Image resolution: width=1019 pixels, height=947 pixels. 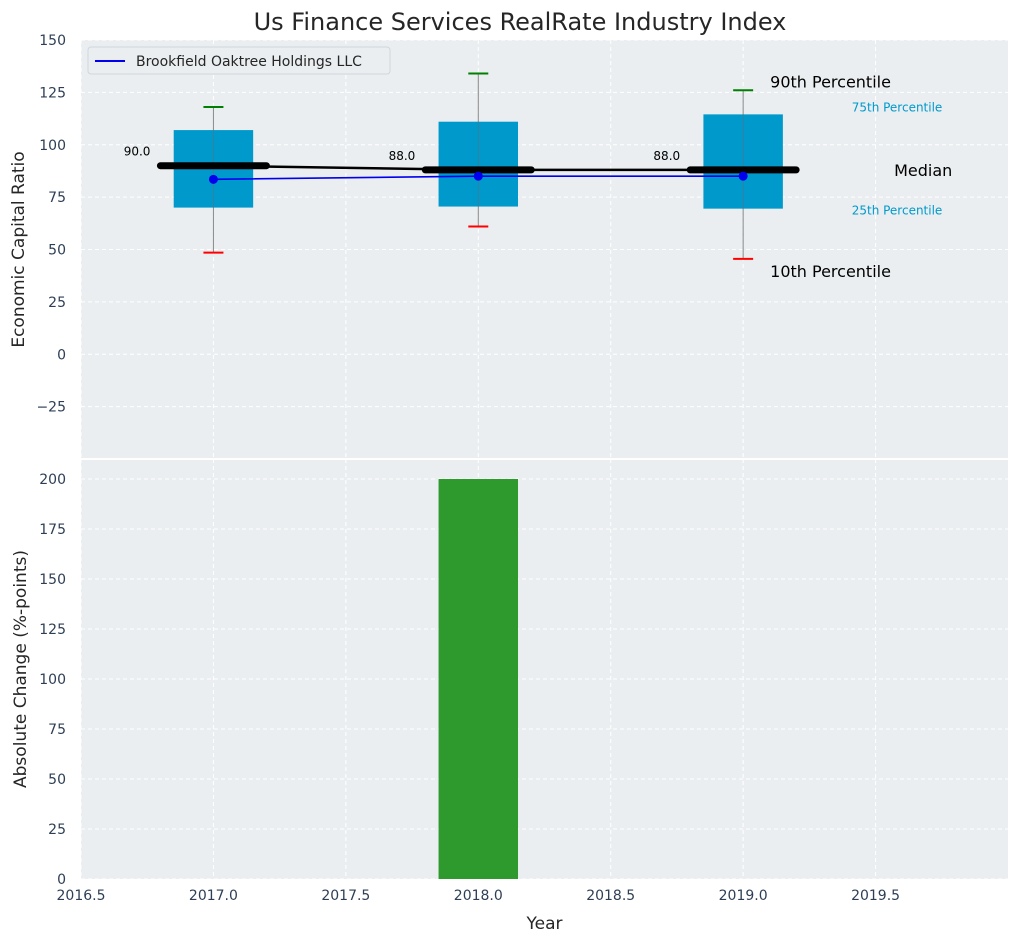 I want to click on top-y-tick-label: 0, so click(x=61, y=355).